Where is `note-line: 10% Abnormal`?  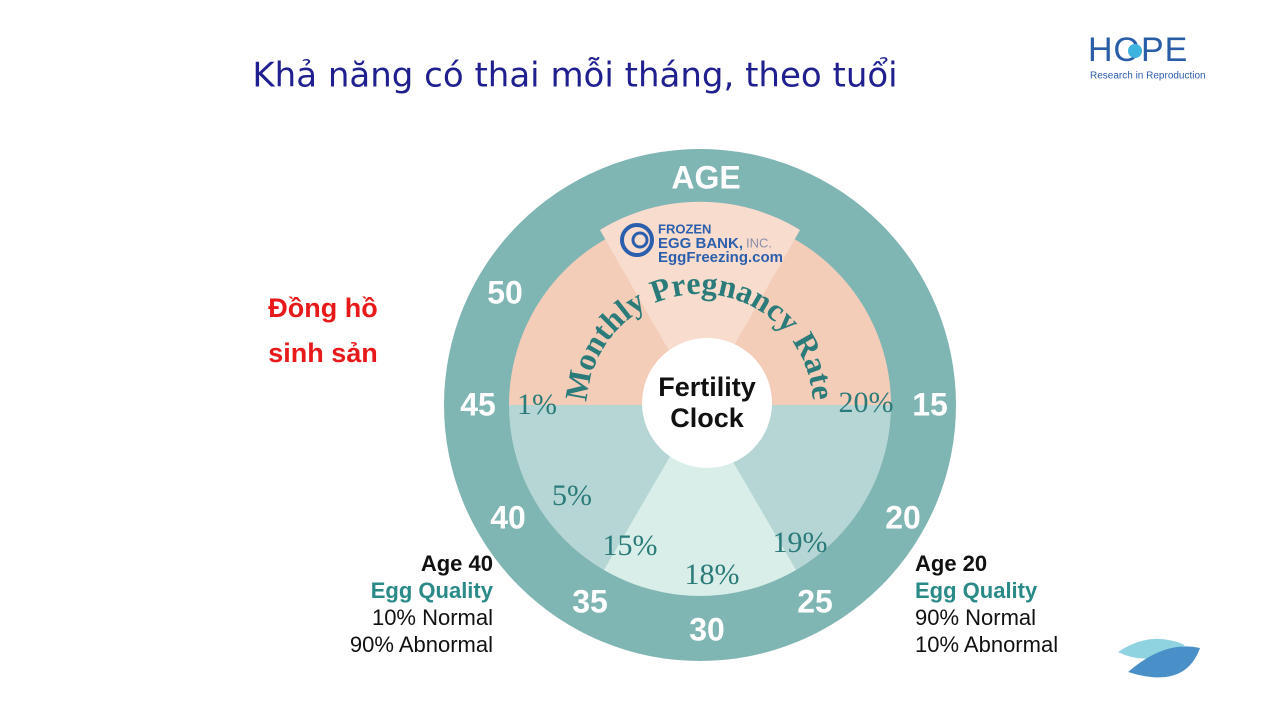 note-line: 10% Abnormal is located at coordinates (986, 644).